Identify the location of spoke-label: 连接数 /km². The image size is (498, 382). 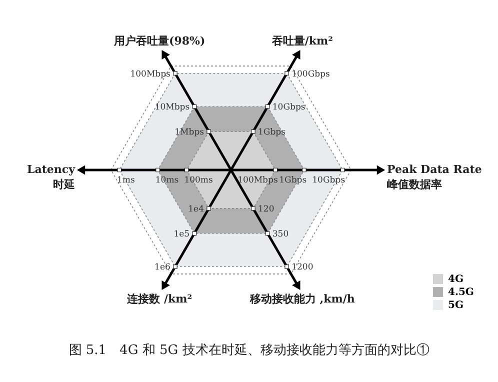
(159, 299).